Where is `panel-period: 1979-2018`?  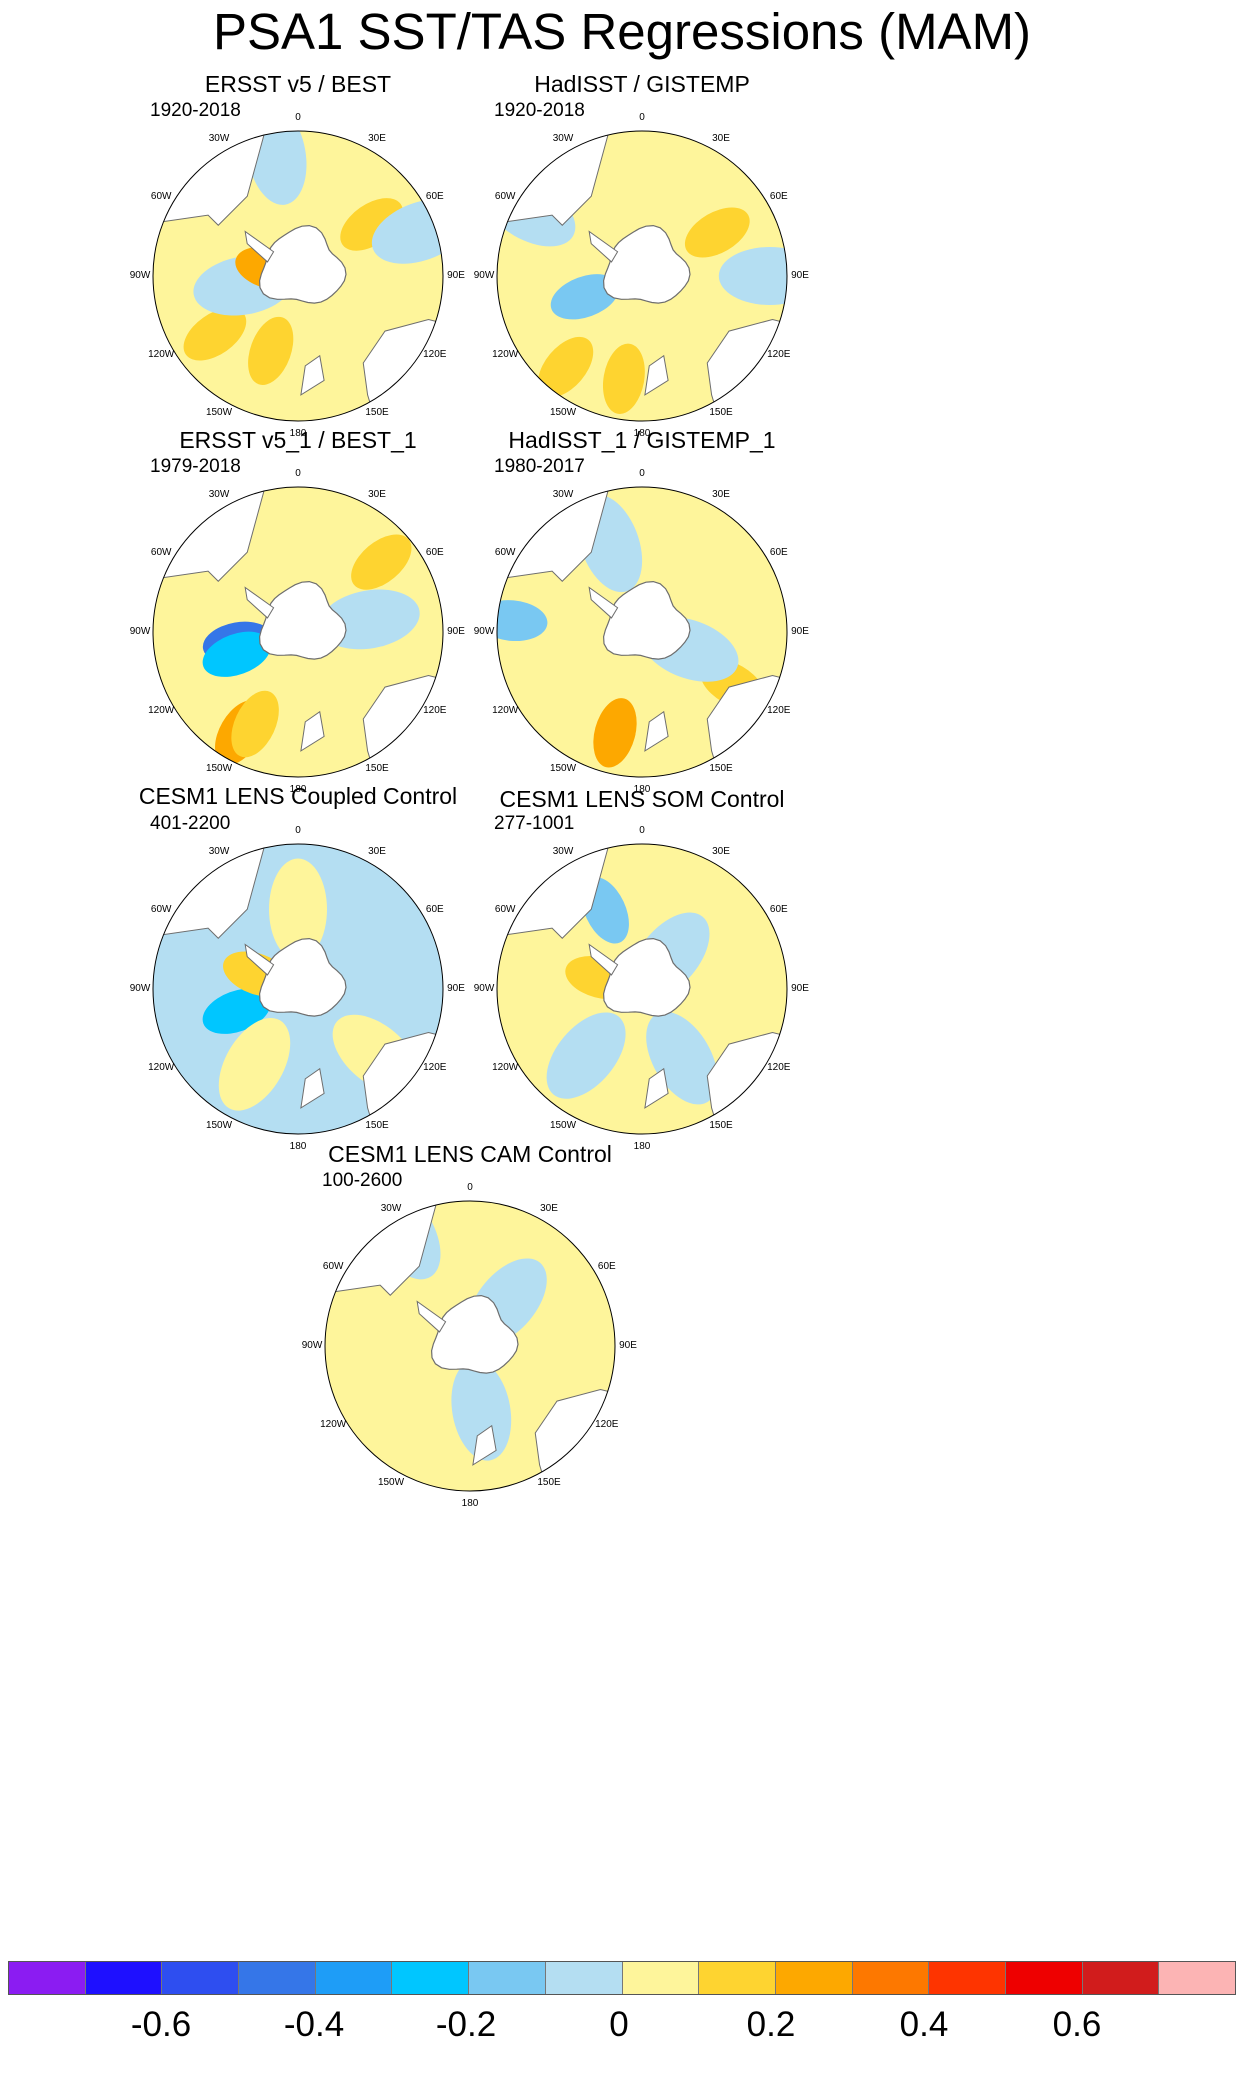 panel-period: 1979-2018 is located at coordinates (195, 466).